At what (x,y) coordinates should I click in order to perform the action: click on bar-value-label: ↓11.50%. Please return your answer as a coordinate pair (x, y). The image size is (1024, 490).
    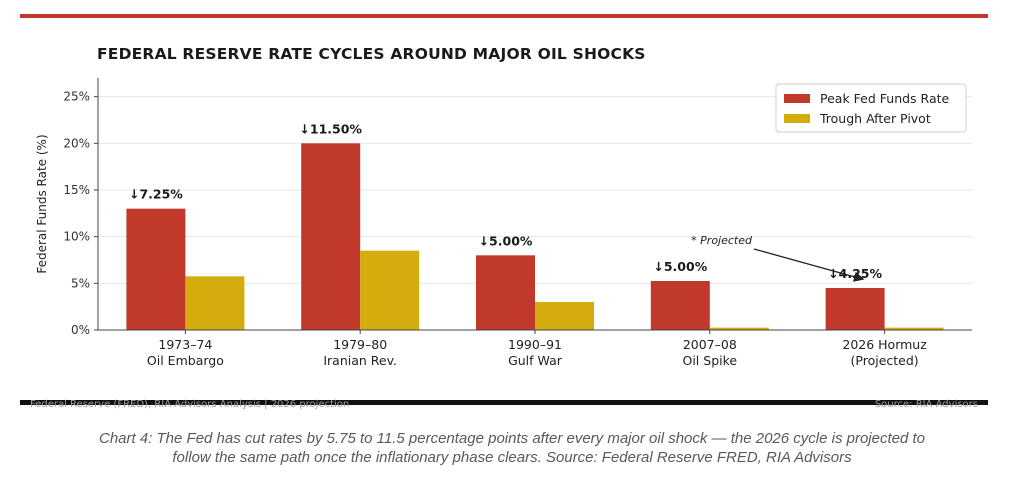
    Looking at the image, I should click on (330, 128).